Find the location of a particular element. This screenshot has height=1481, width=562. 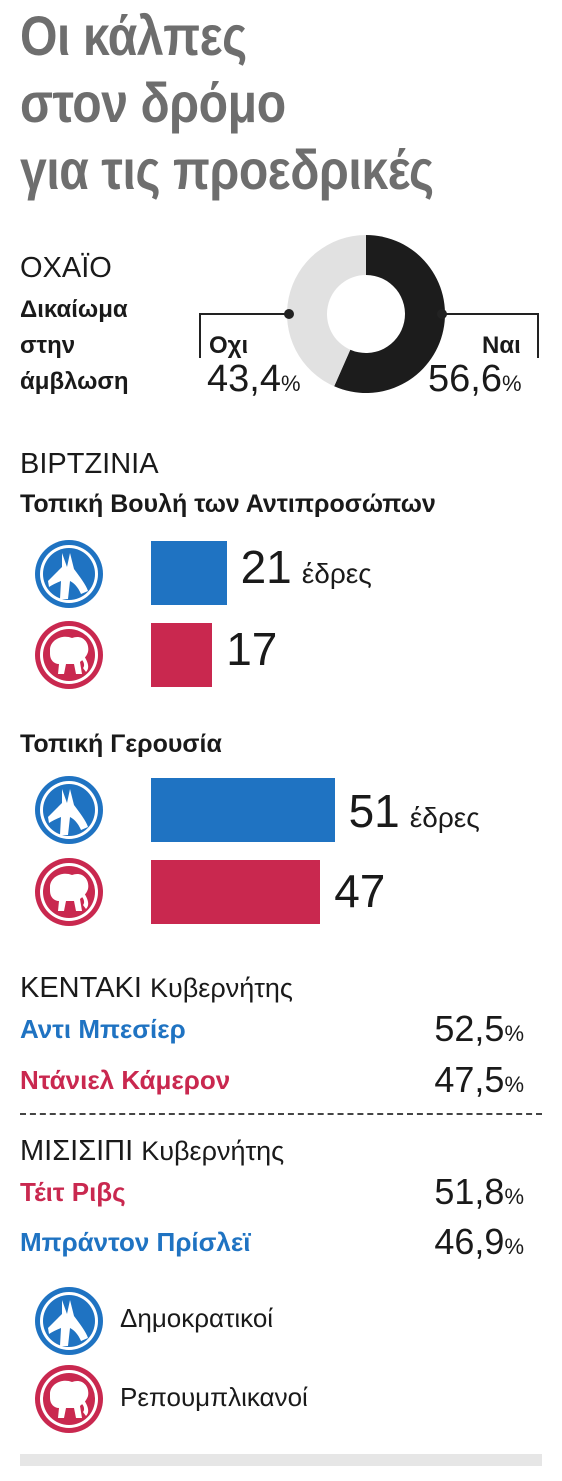

kentucky-value-1: 52,5% is located at coordinates (479, 1029).